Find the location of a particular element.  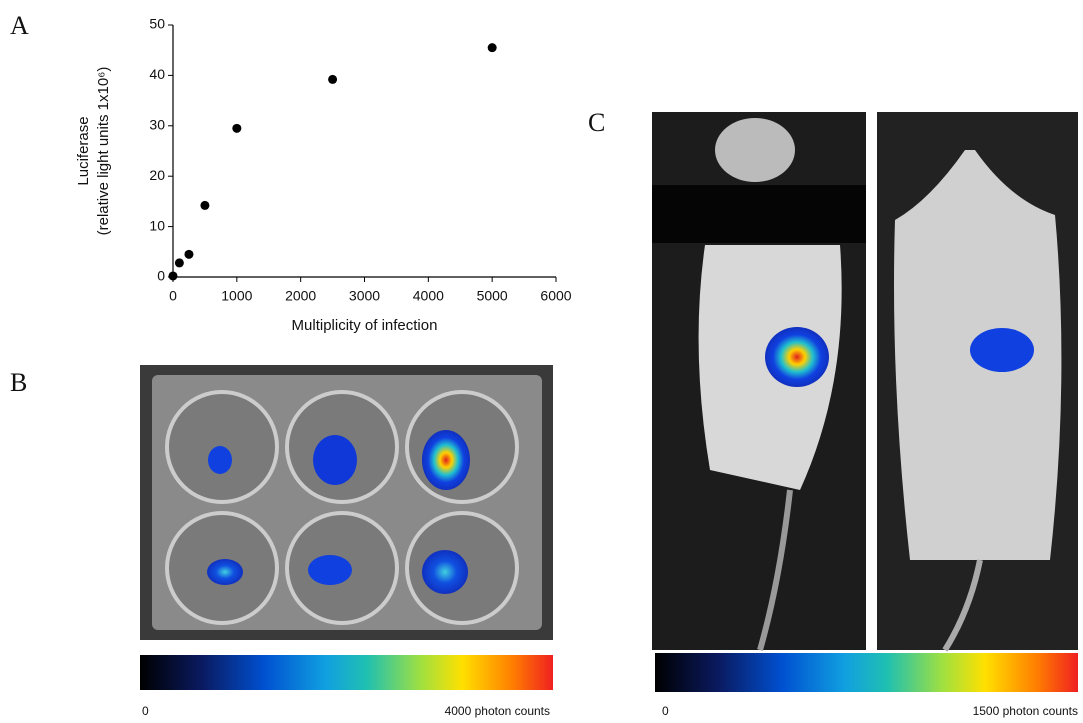

x-tick-label: 3000 is located at coordinates (364, 296).